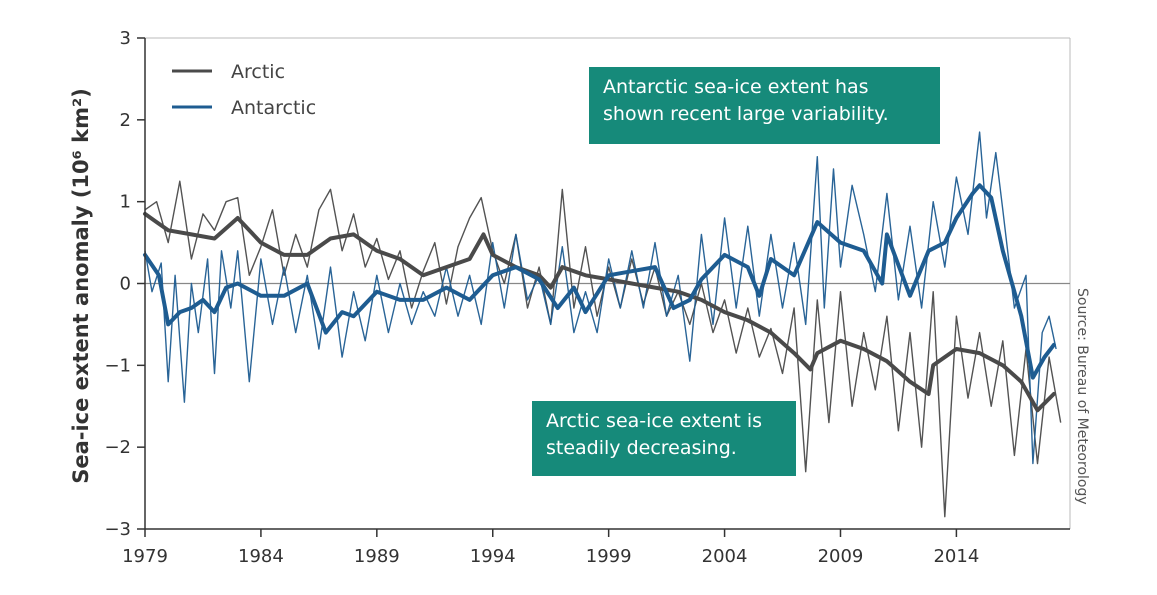 This screenshot has height=595, width=1157. I want to click on y-tick-label: −1, so click(117, 365).